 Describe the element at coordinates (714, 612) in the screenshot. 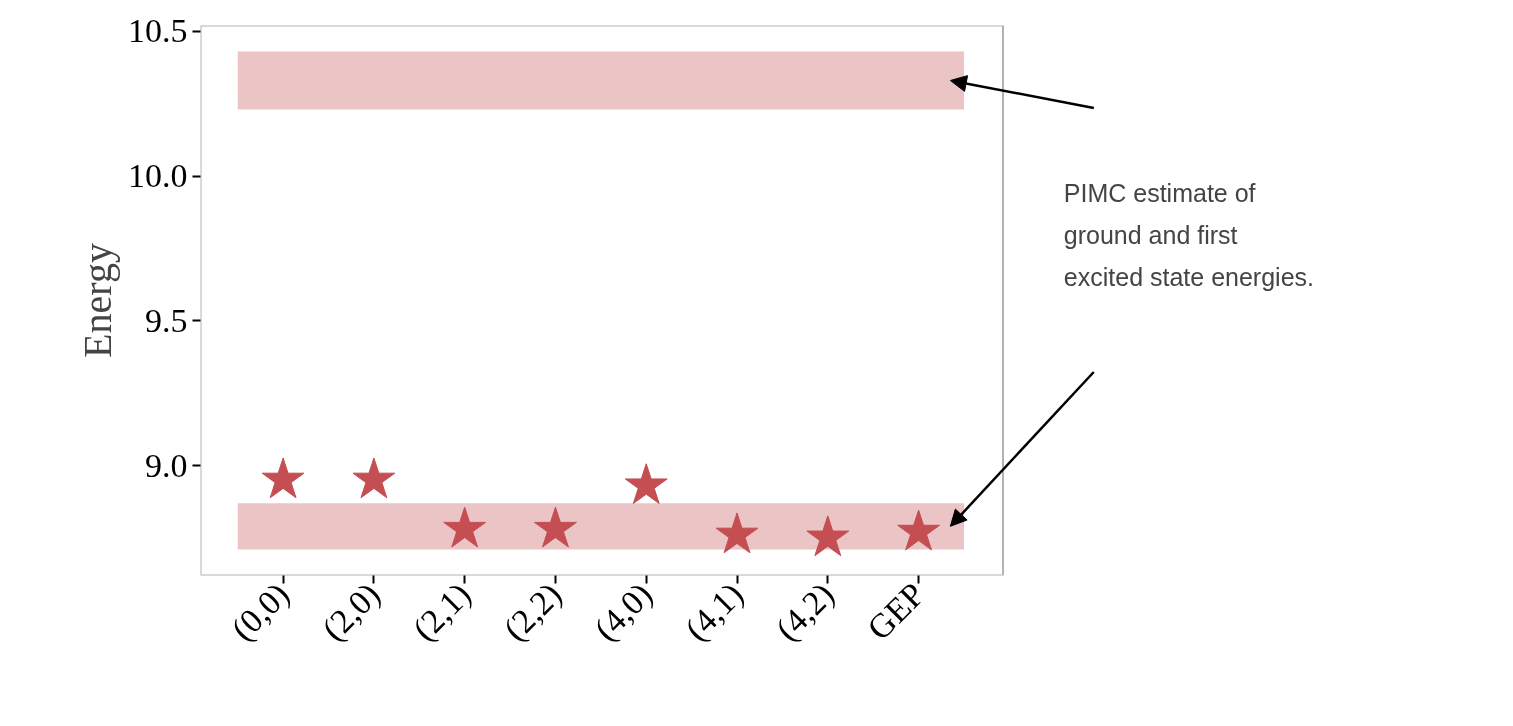

I see `x-tick-label: (4,1)` at that location.